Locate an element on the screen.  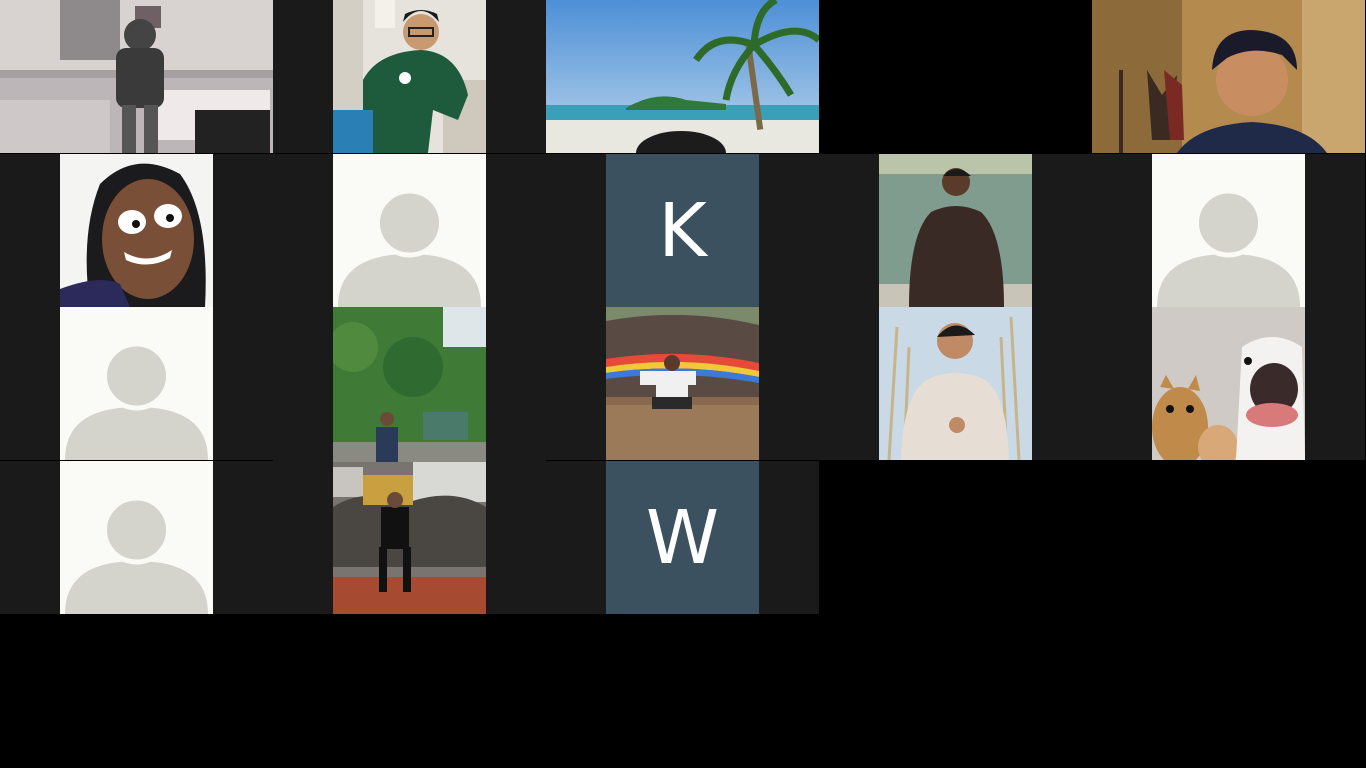
participant-initial: W is located at coordinates (682, 537).